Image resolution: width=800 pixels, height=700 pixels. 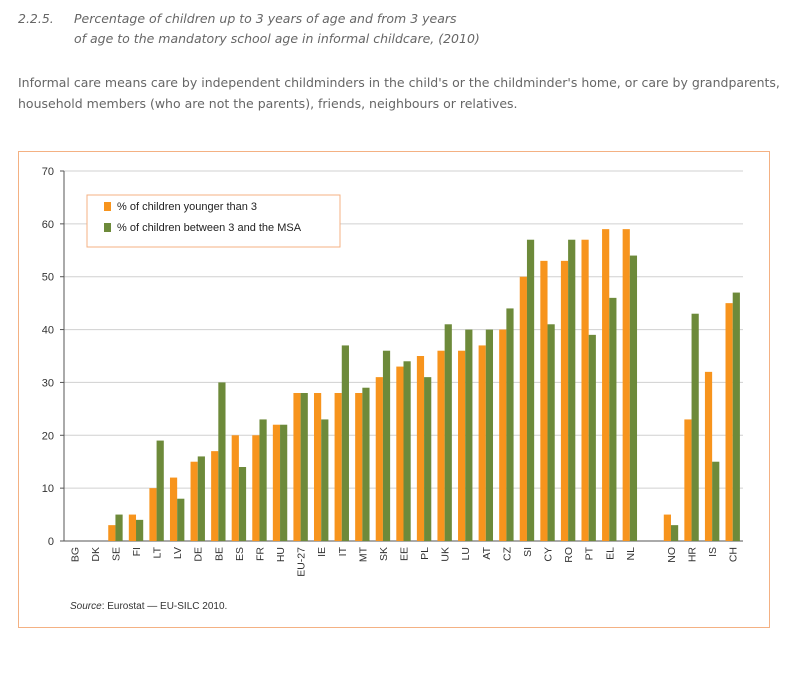 What do you see at coordinates (384, 554) in the screenshot?
I see `x-tick-label: SK` at bounding box center [384, 554].